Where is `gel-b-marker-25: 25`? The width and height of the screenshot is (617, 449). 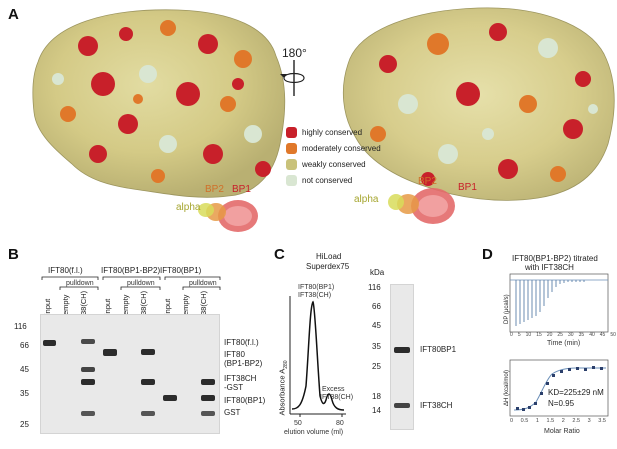
gel-b-marker-25: 25 is located at coordinates (24, 424).